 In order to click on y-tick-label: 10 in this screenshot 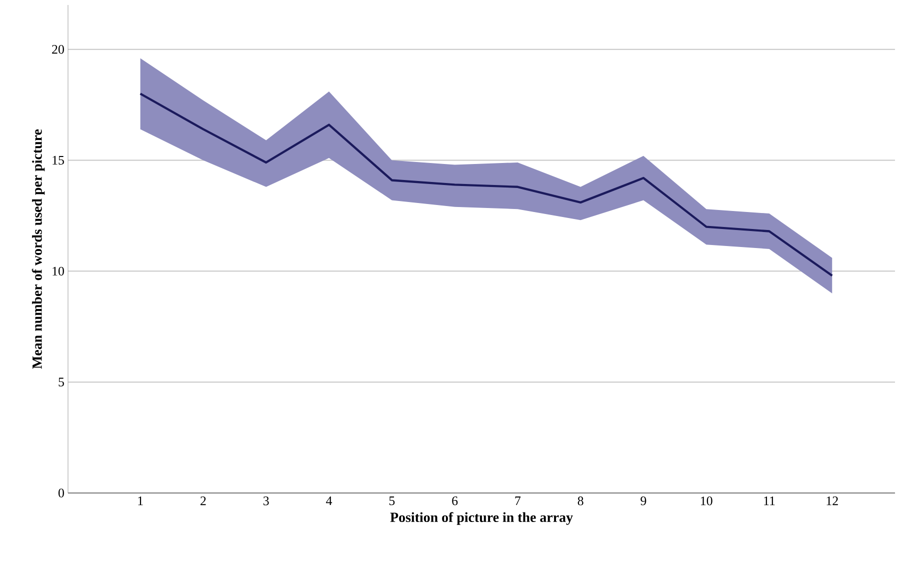, I will do `click(58, 271)`.